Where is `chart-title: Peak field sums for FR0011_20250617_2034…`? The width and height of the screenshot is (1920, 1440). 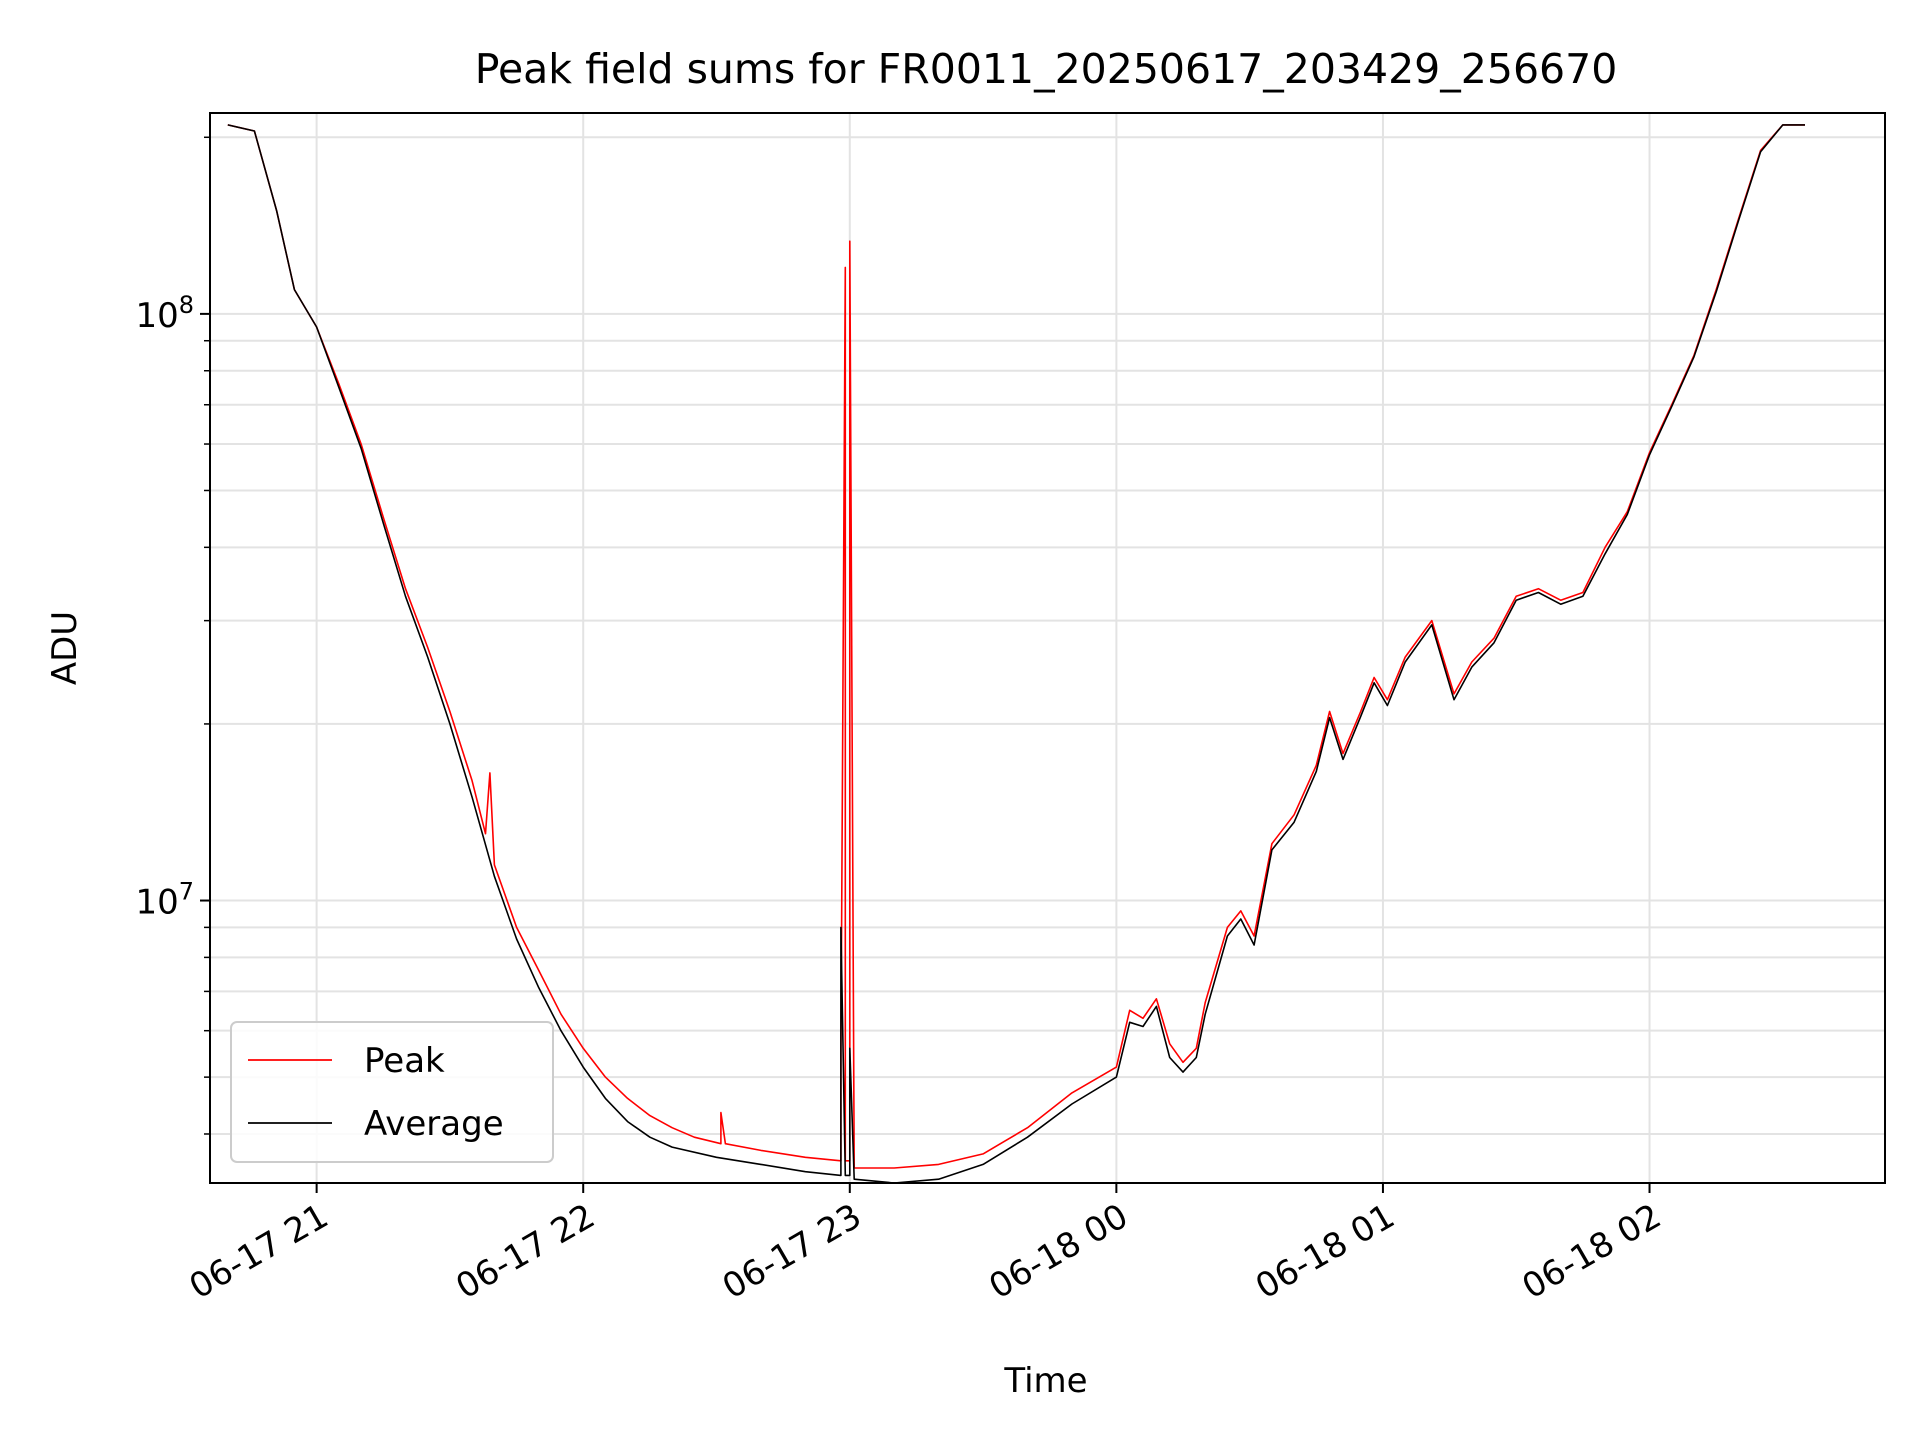 chart-title: Peak field sums for FR0011_20250617_2034… is located at coordinates (1046, 69).